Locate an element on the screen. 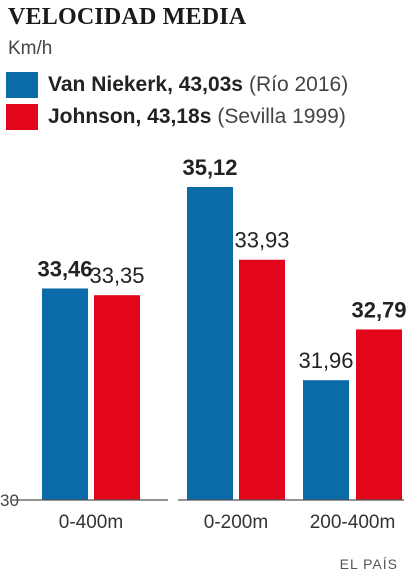 The image size is (414, 580). data-label-0-200m-series-0: 35,12 is located at coordinates (209, 167).